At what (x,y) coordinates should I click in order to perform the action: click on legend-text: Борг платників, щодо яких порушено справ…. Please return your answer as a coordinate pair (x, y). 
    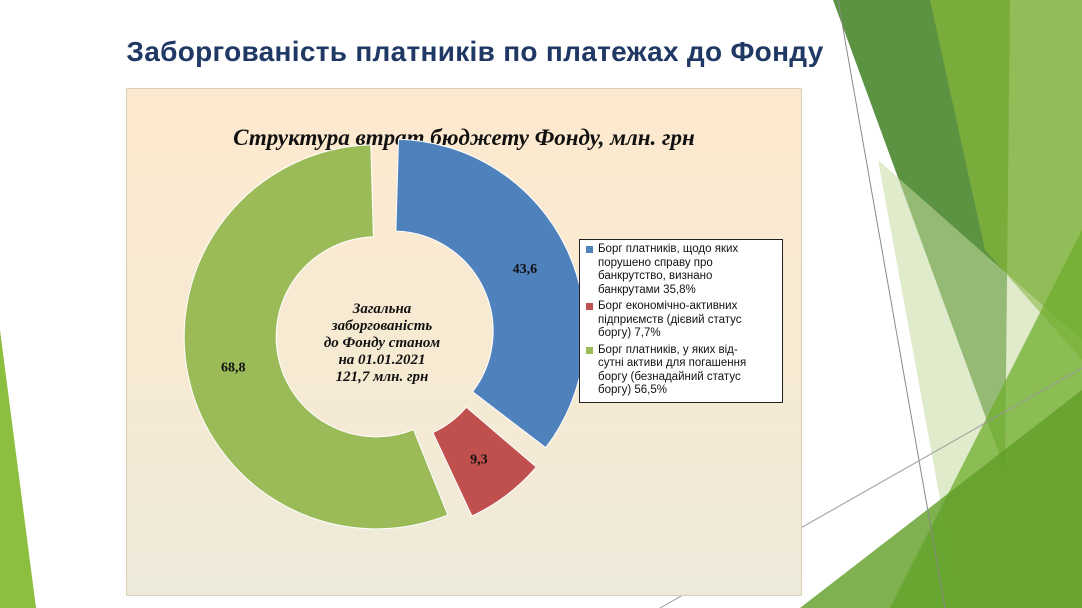
    Looking at the image, I should click on (668, 269).